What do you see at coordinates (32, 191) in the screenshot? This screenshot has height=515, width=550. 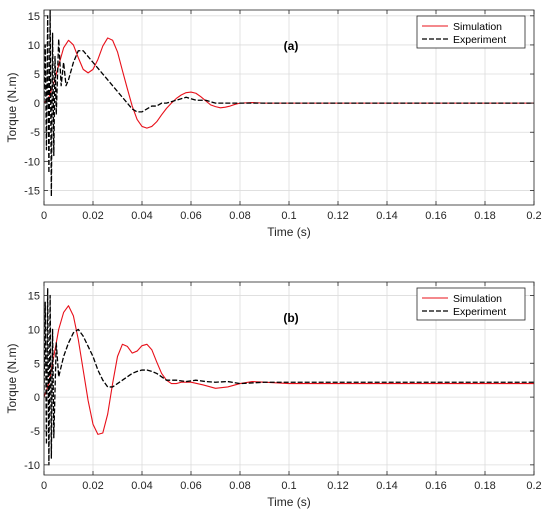 I see `y-tick-label: -15` at bounding box center [32, 191].